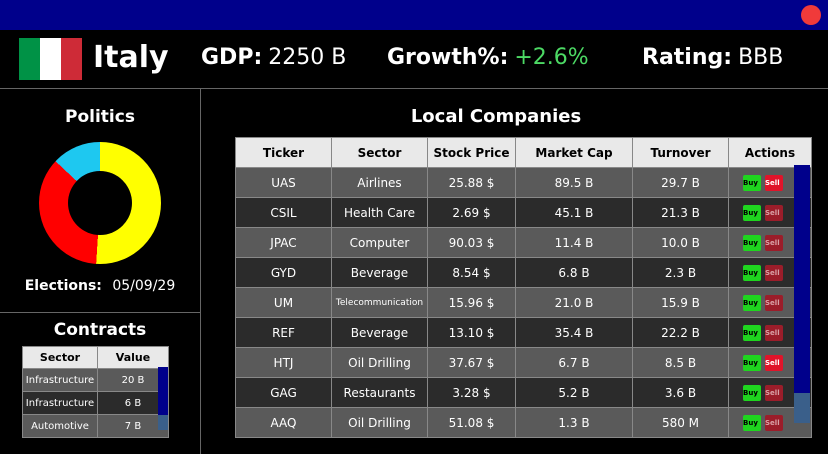 The width and height of the screenshot is (828, 454). What do you see at coordinates (471, 302) in the screenshot?
I see `company-stock-price: 15.96 $` at bounding box center [471, 302].